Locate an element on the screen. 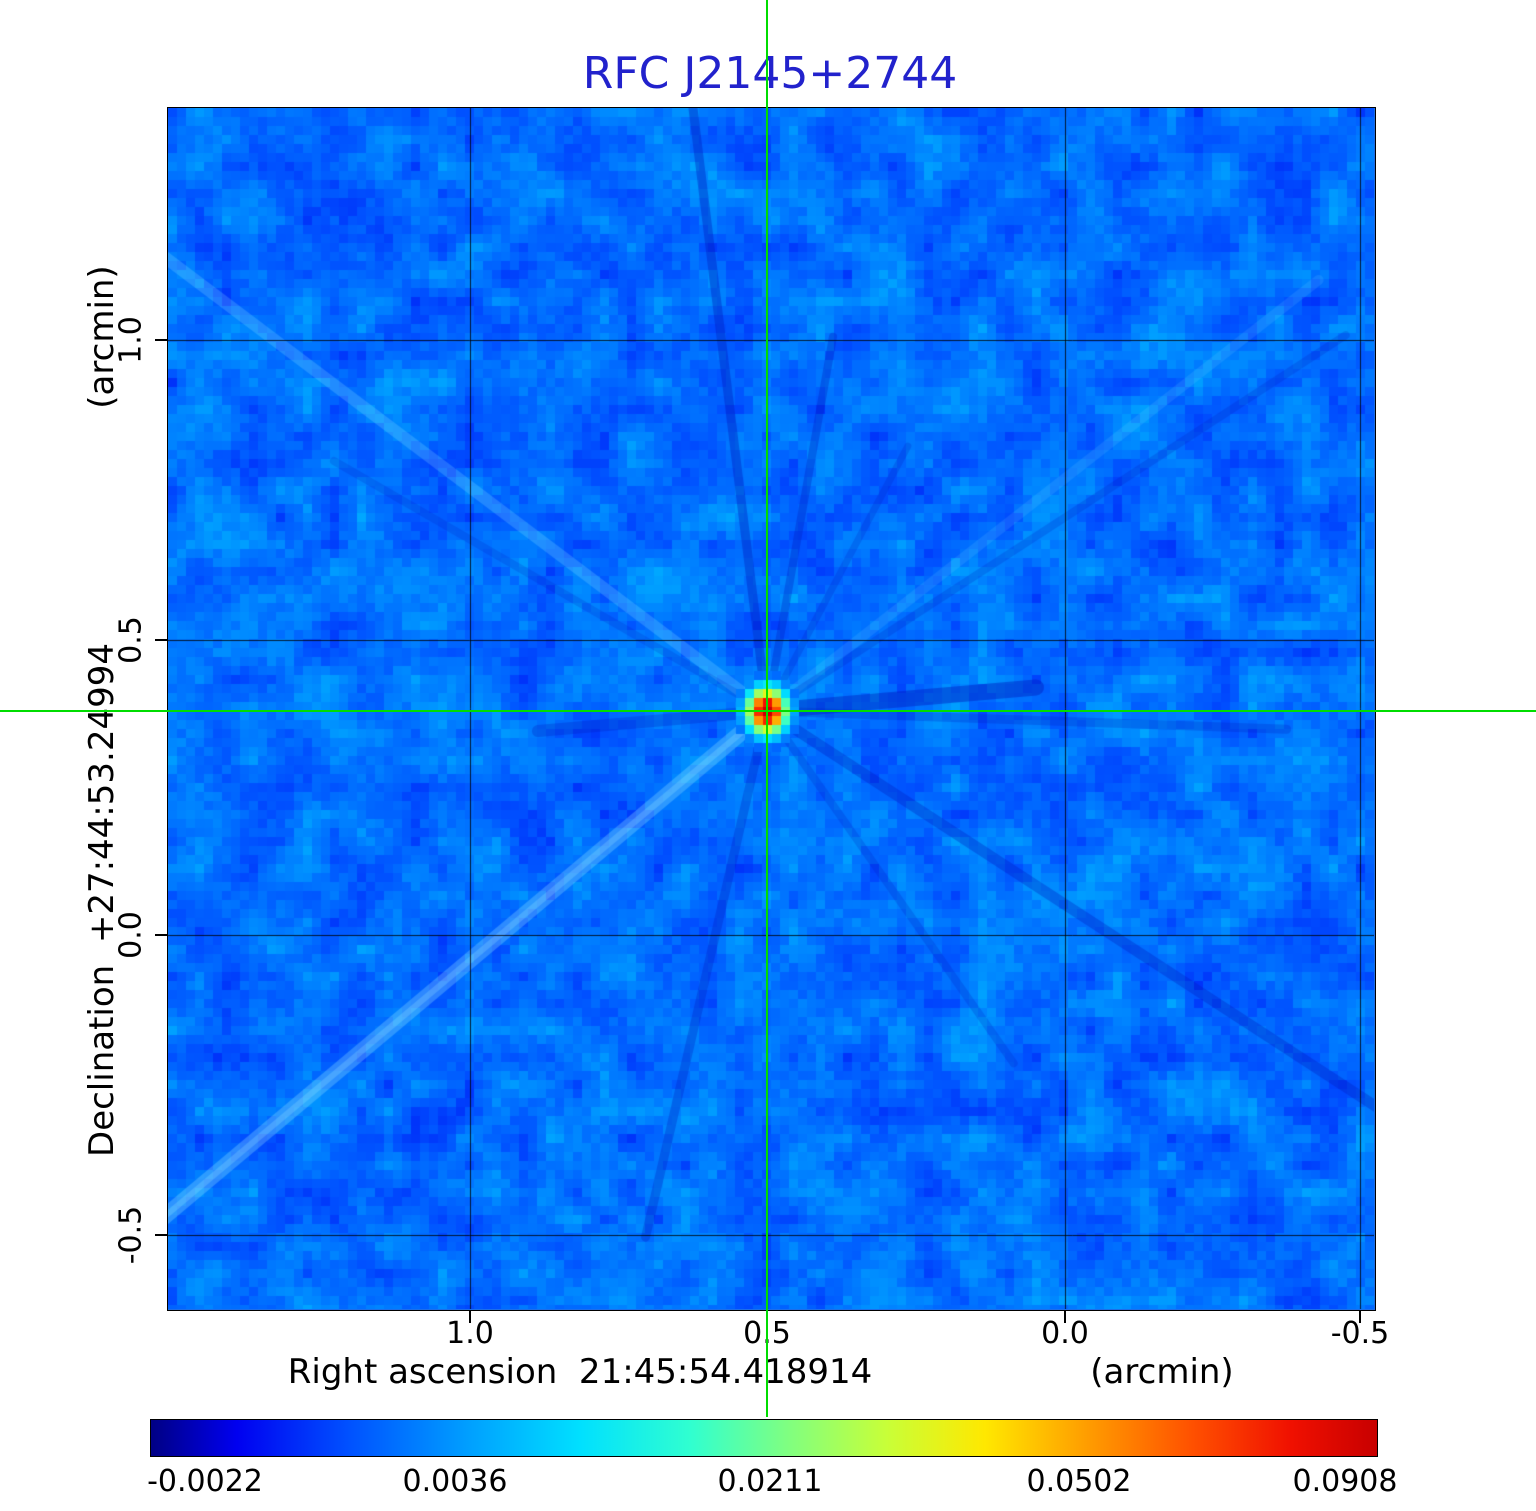 Image resolution: width=1536 pixels, height=1511 pixels. colorbar is located at coordinates (764, 1438).